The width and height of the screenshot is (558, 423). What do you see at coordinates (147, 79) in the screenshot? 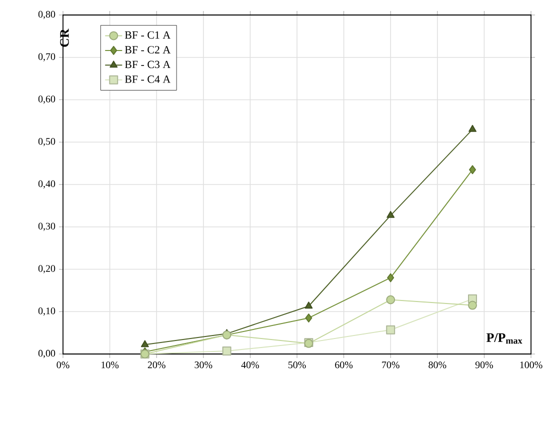
I see `legend-label: BF - C4 A` at bounding box center [147, 79].